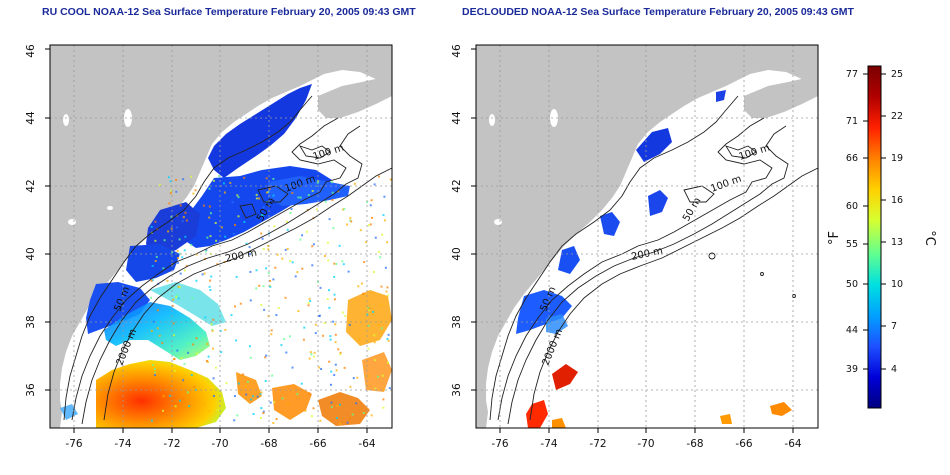 This screenshot has width=950, height=475. I want to click on fahrenheit-unit-label: °F, so click(834, 238).